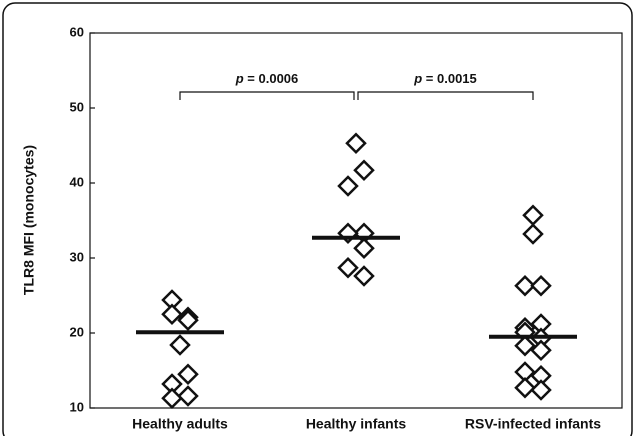 This screenshot has height=436, width=636. Describe the element at coordinates (445, 78) in the screenshot. I see `p-value: p = 0.0015` at that location.